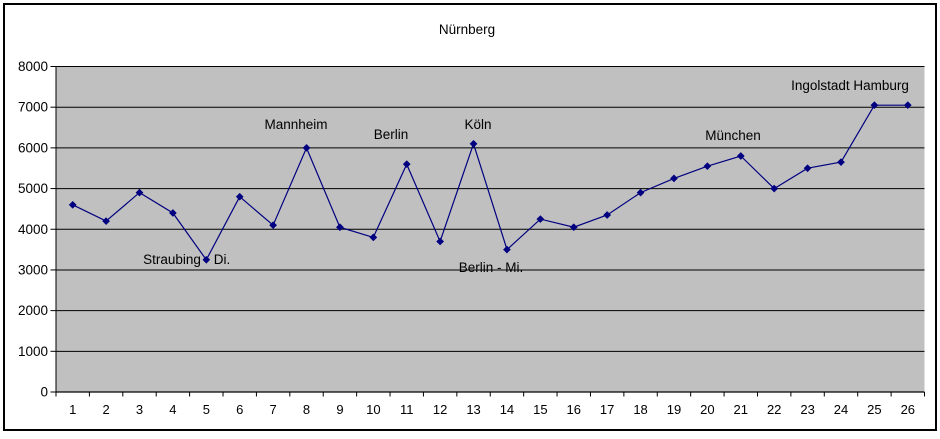  I want to click on y-tick-label: 6000, so click(33, 147).